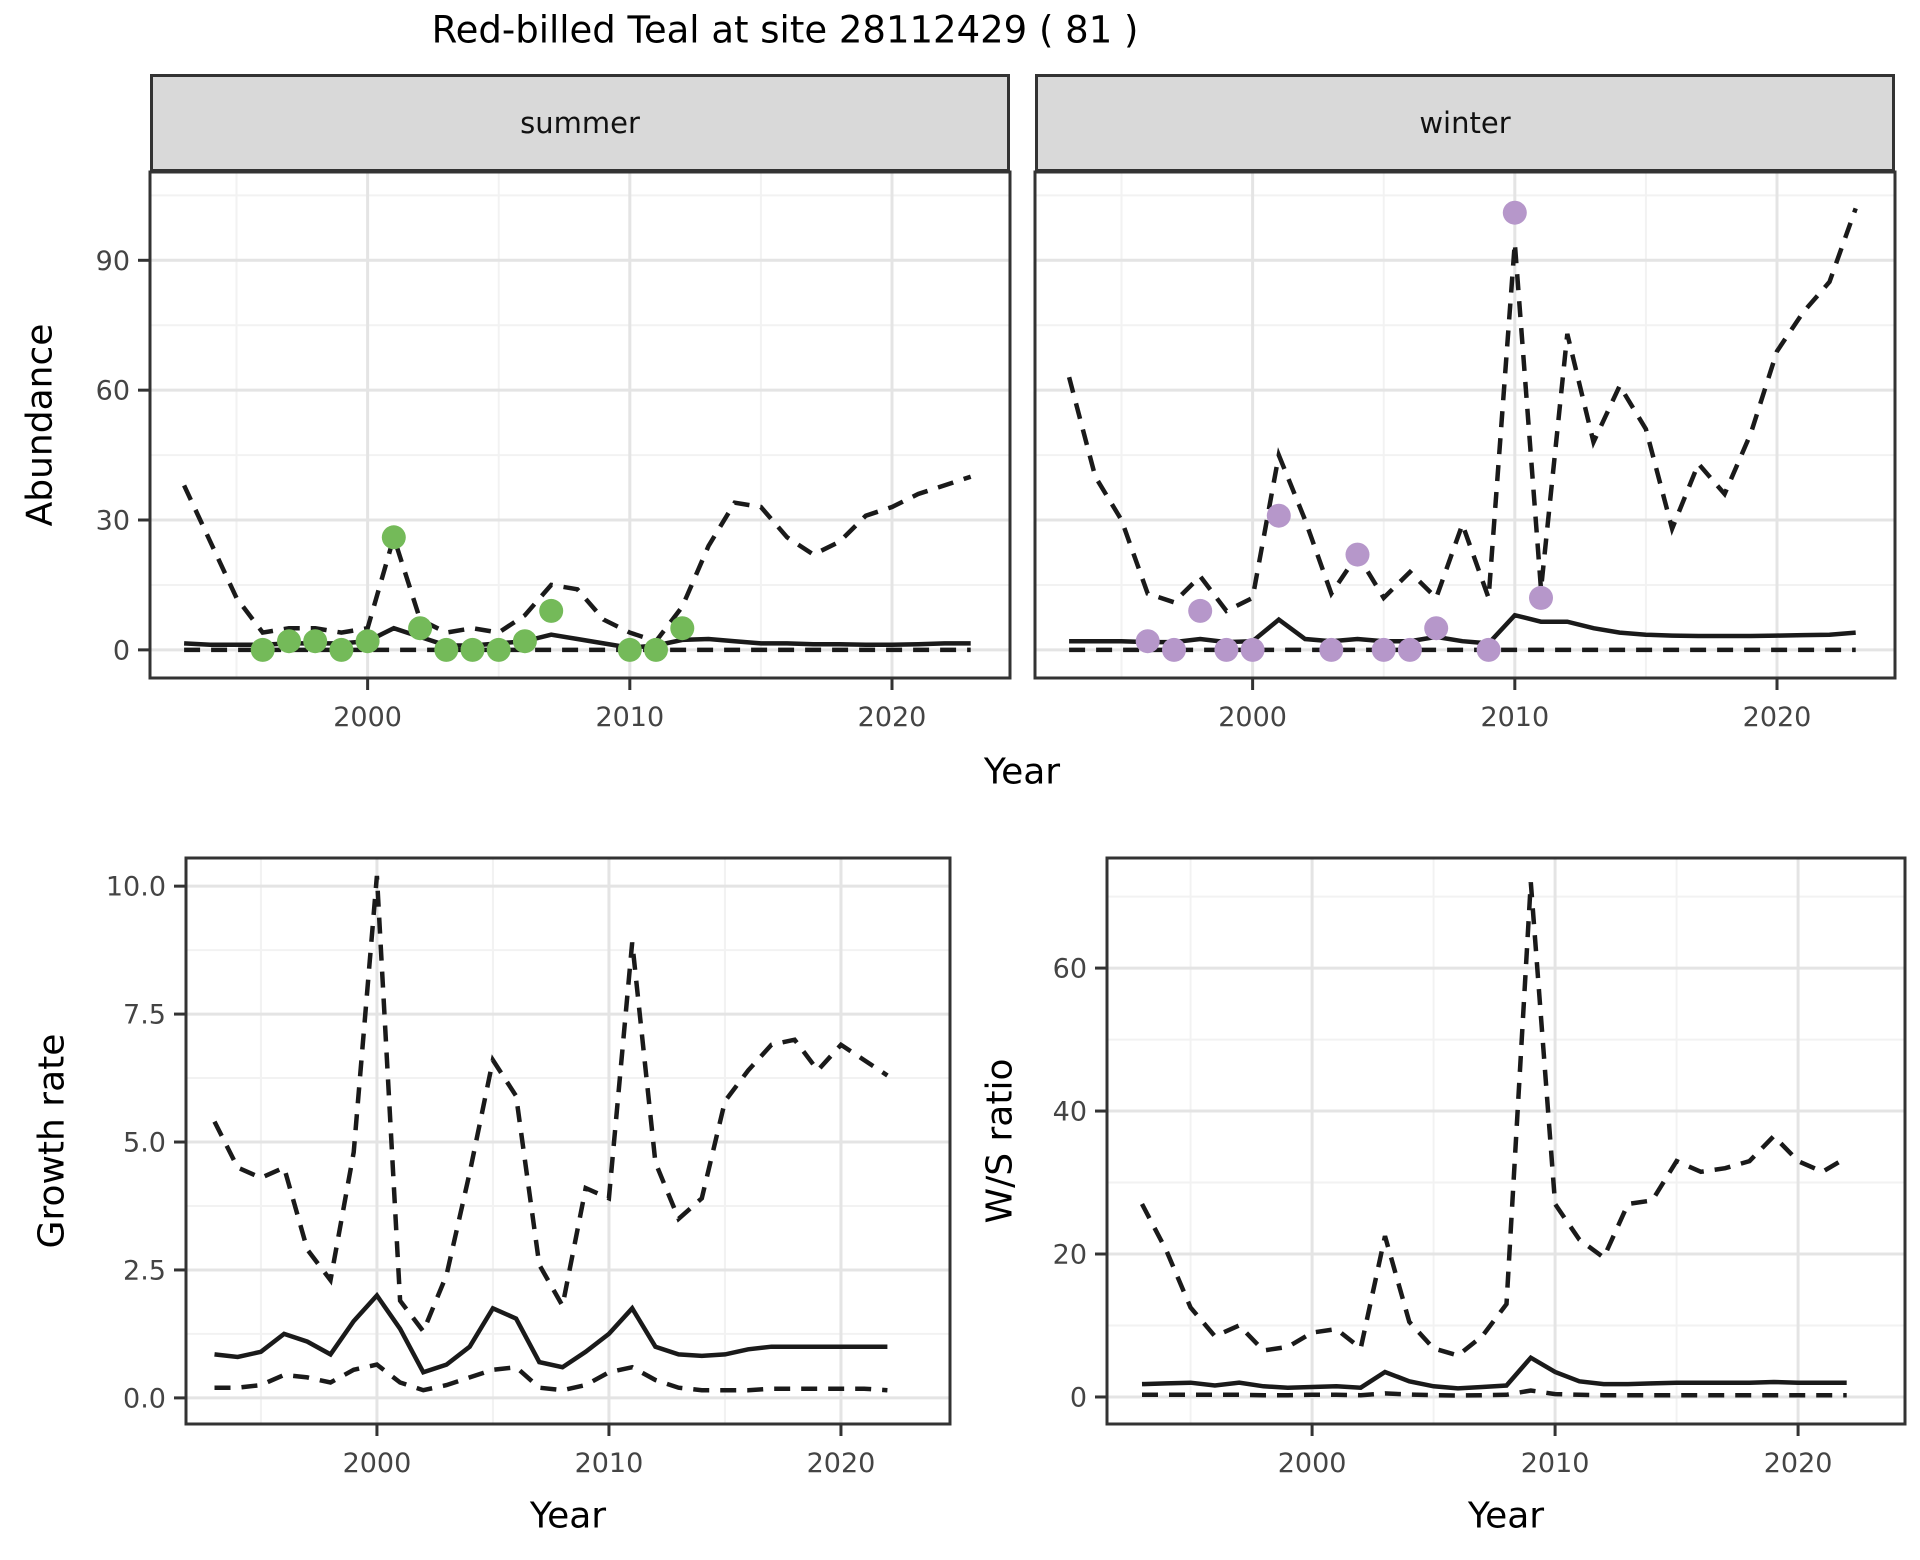 This screenshot has height=1560, width=1920. Describe the element at coordinates (1070, 1111) in the screenshot. I see `y-tick-label: 40` at that location.